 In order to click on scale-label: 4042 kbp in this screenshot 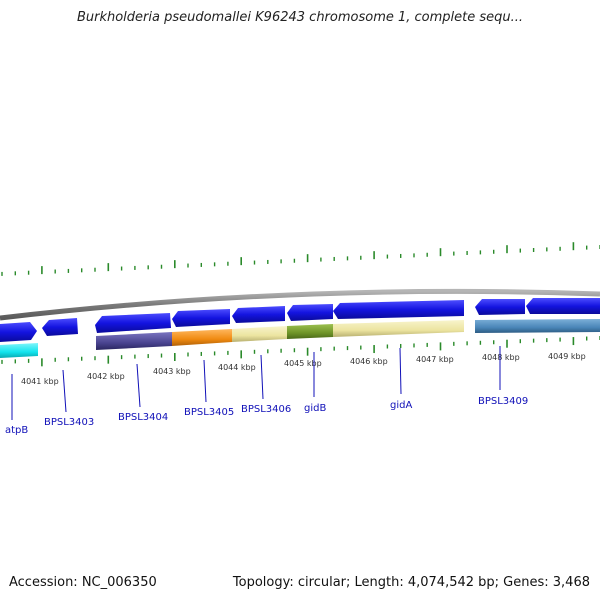, I will do `click(106, 376)`.